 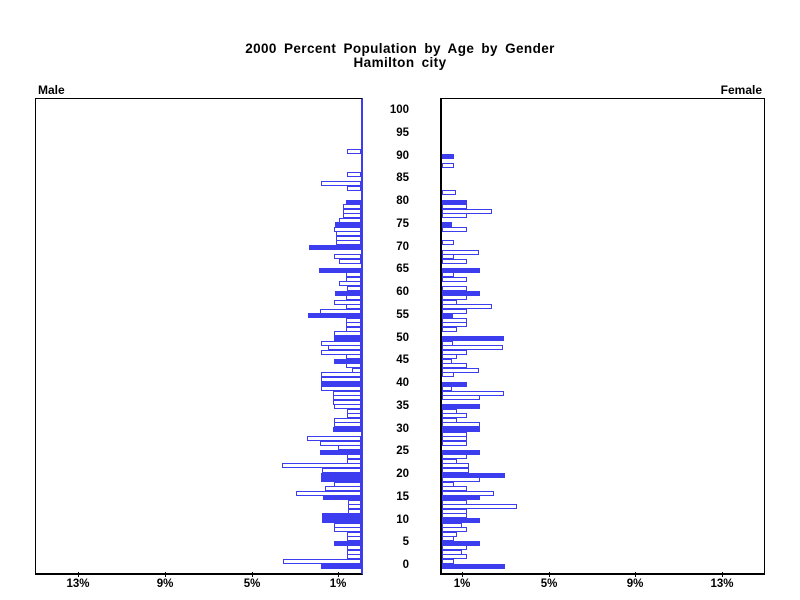 What do you see at coordinates (549, 584) in the screenshot?
I see `female-pct-tick-label-5: 5%` at bounding box center [549, 584].